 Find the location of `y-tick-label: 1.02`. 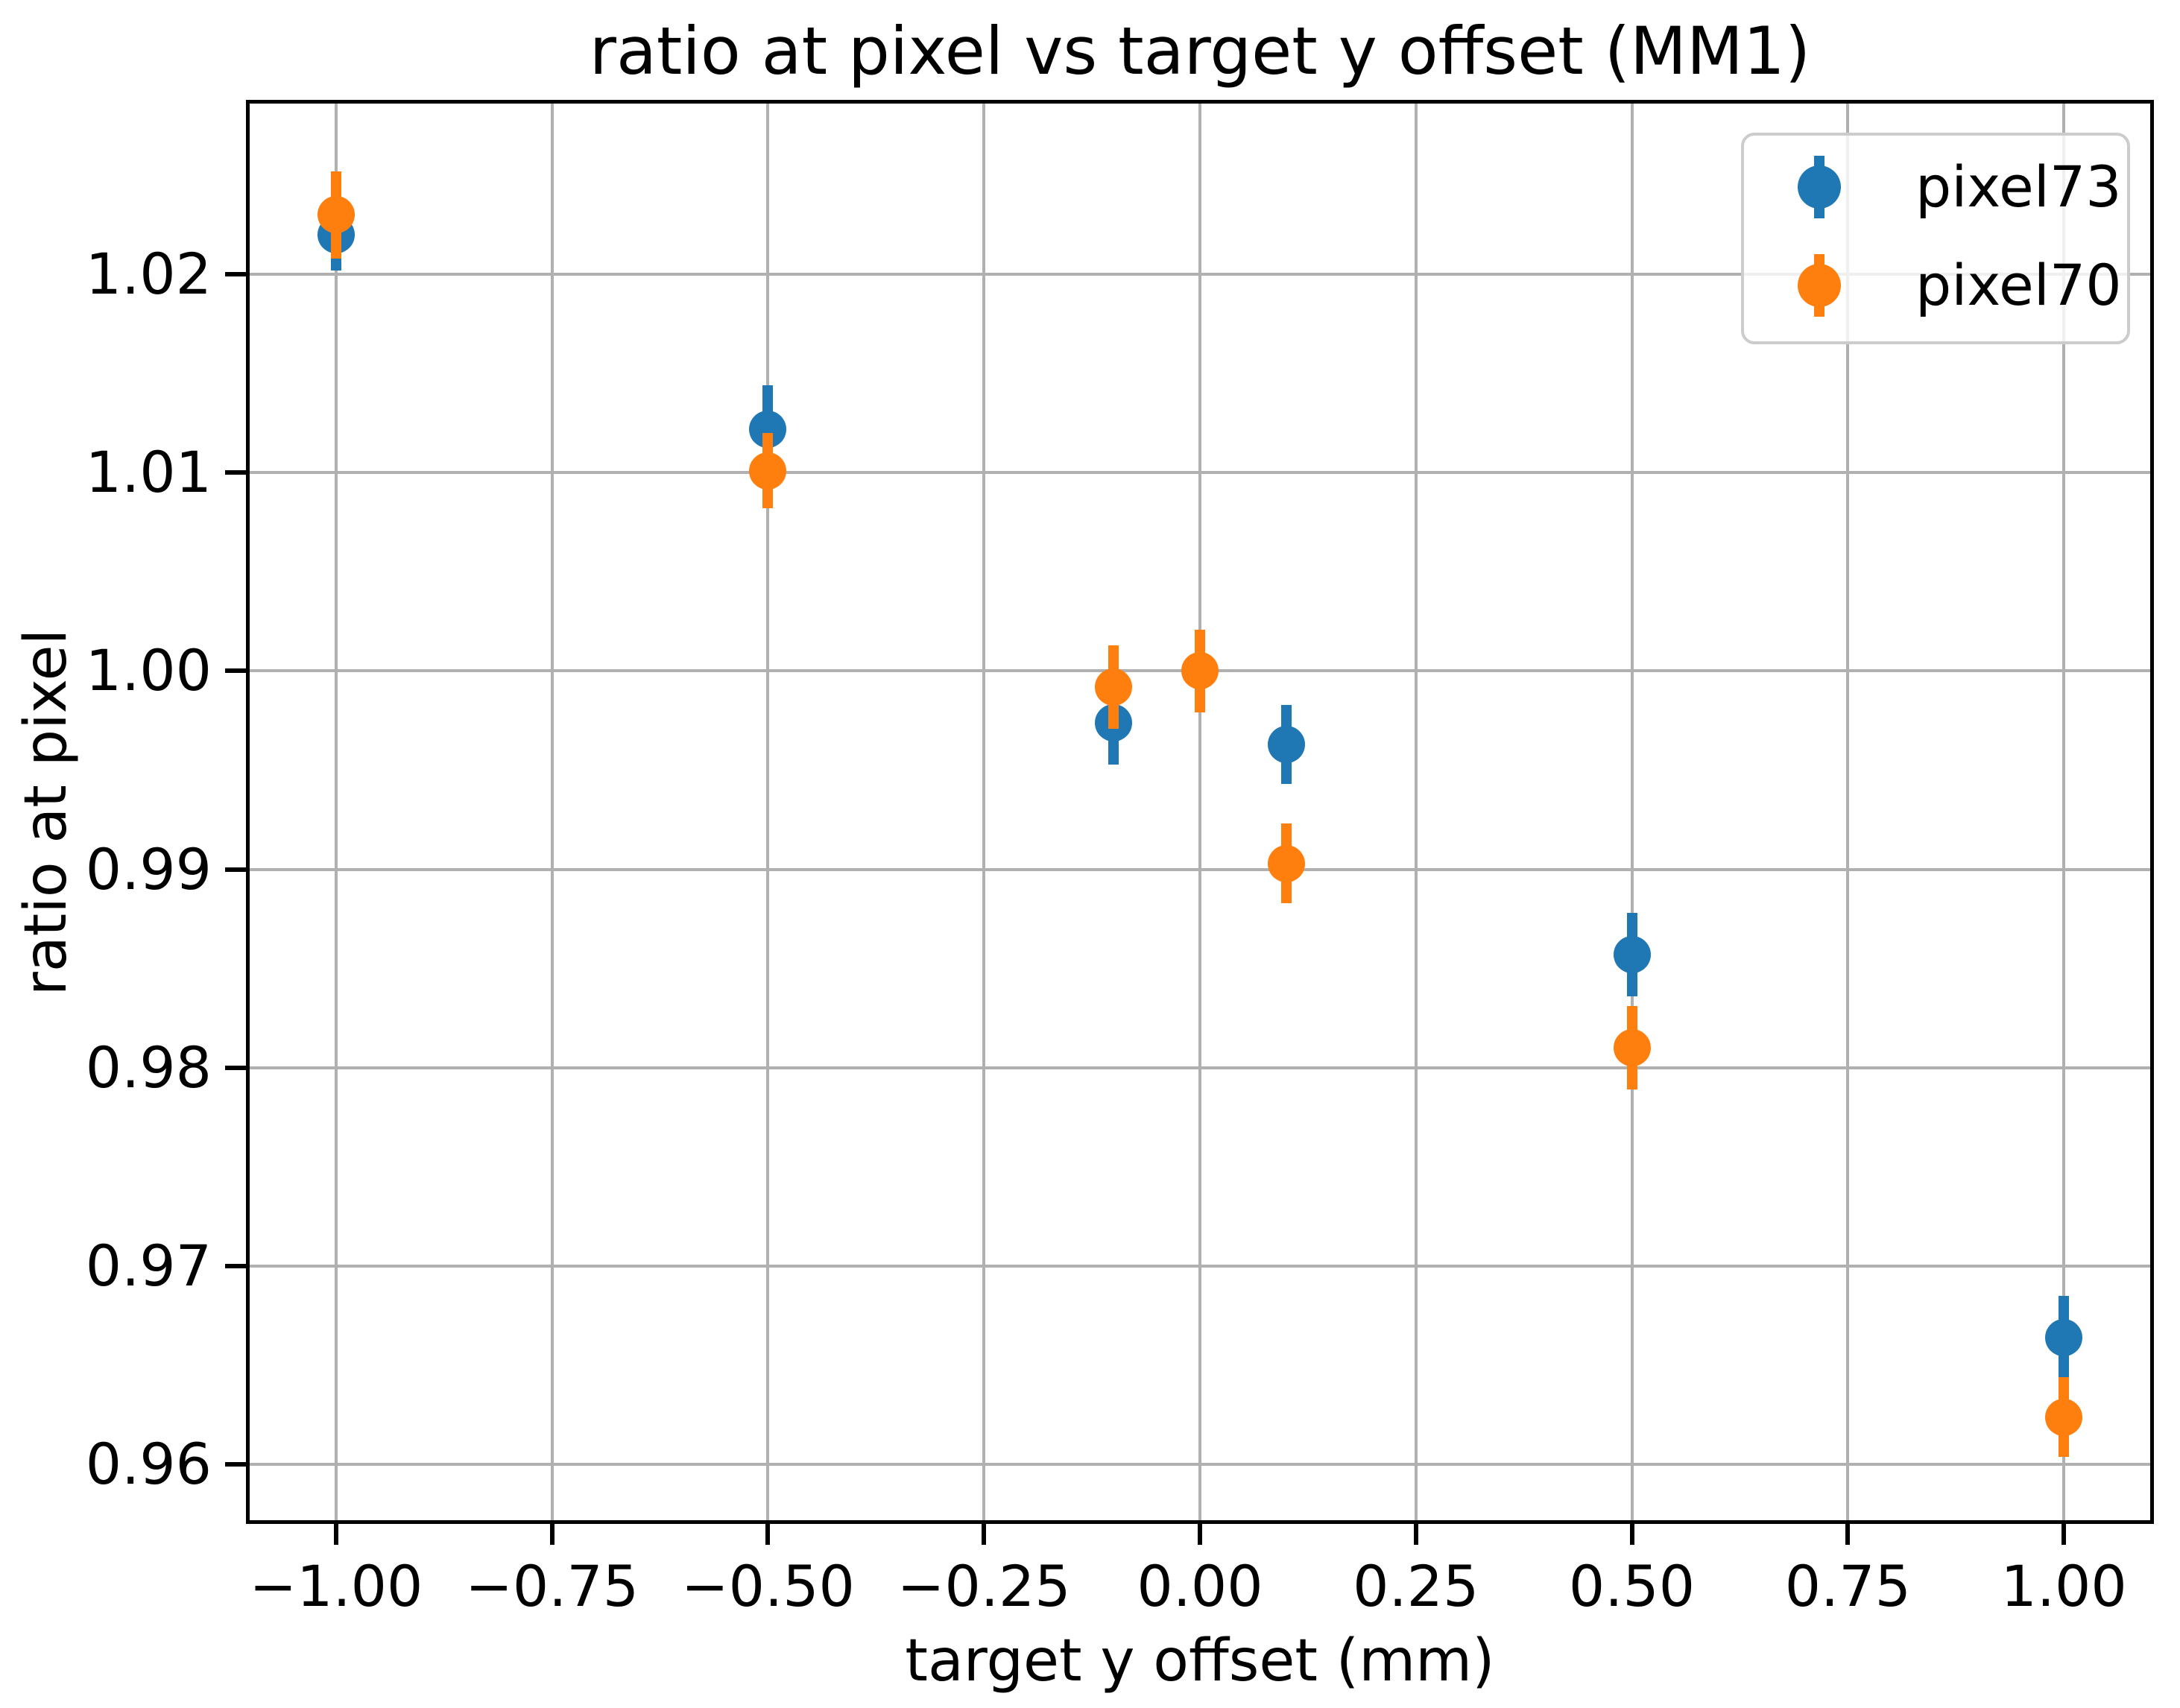

y-tick-label: 1.02 is located at coordinates (148, 273).